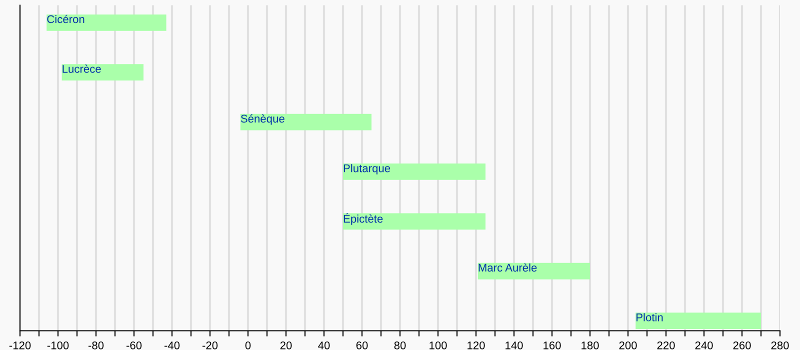  Describe the element at coordinates (590, 345) in the screenshot. I see `x-tick-label: 180` at that location.